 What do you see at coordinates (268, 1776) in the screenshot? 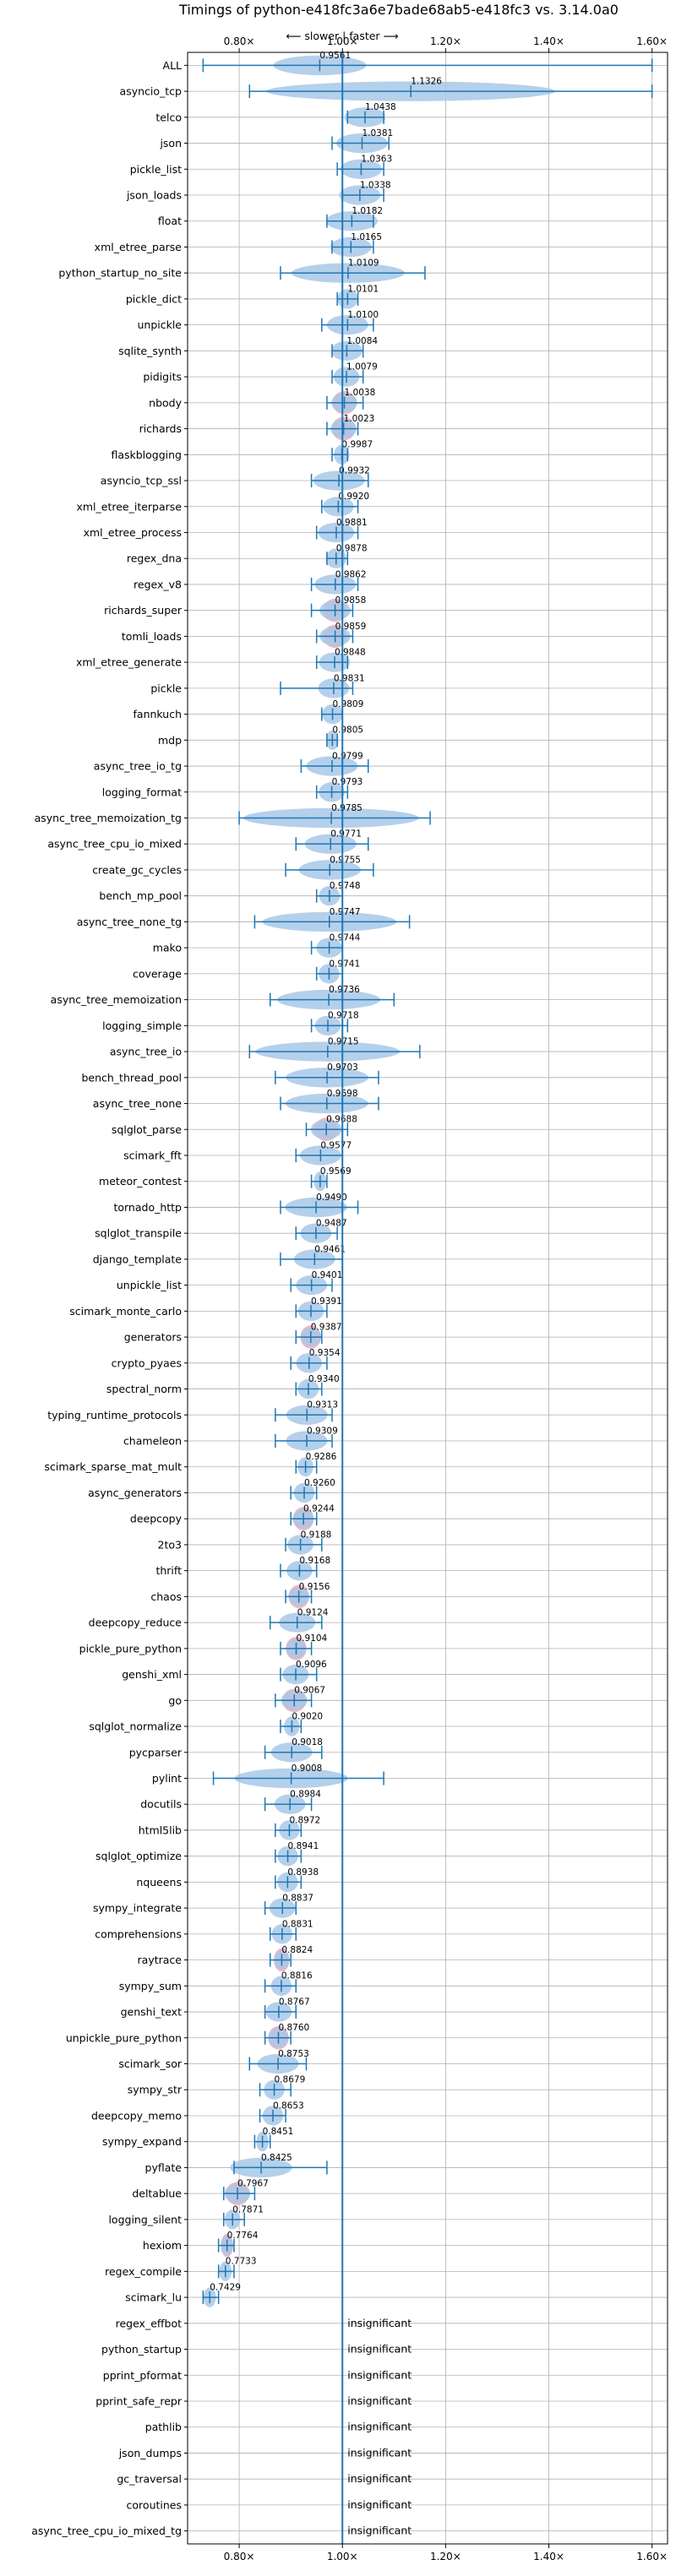
I see `benchmark-row-pylint: pylint 0.9008` at bounding box center [268, 1776].